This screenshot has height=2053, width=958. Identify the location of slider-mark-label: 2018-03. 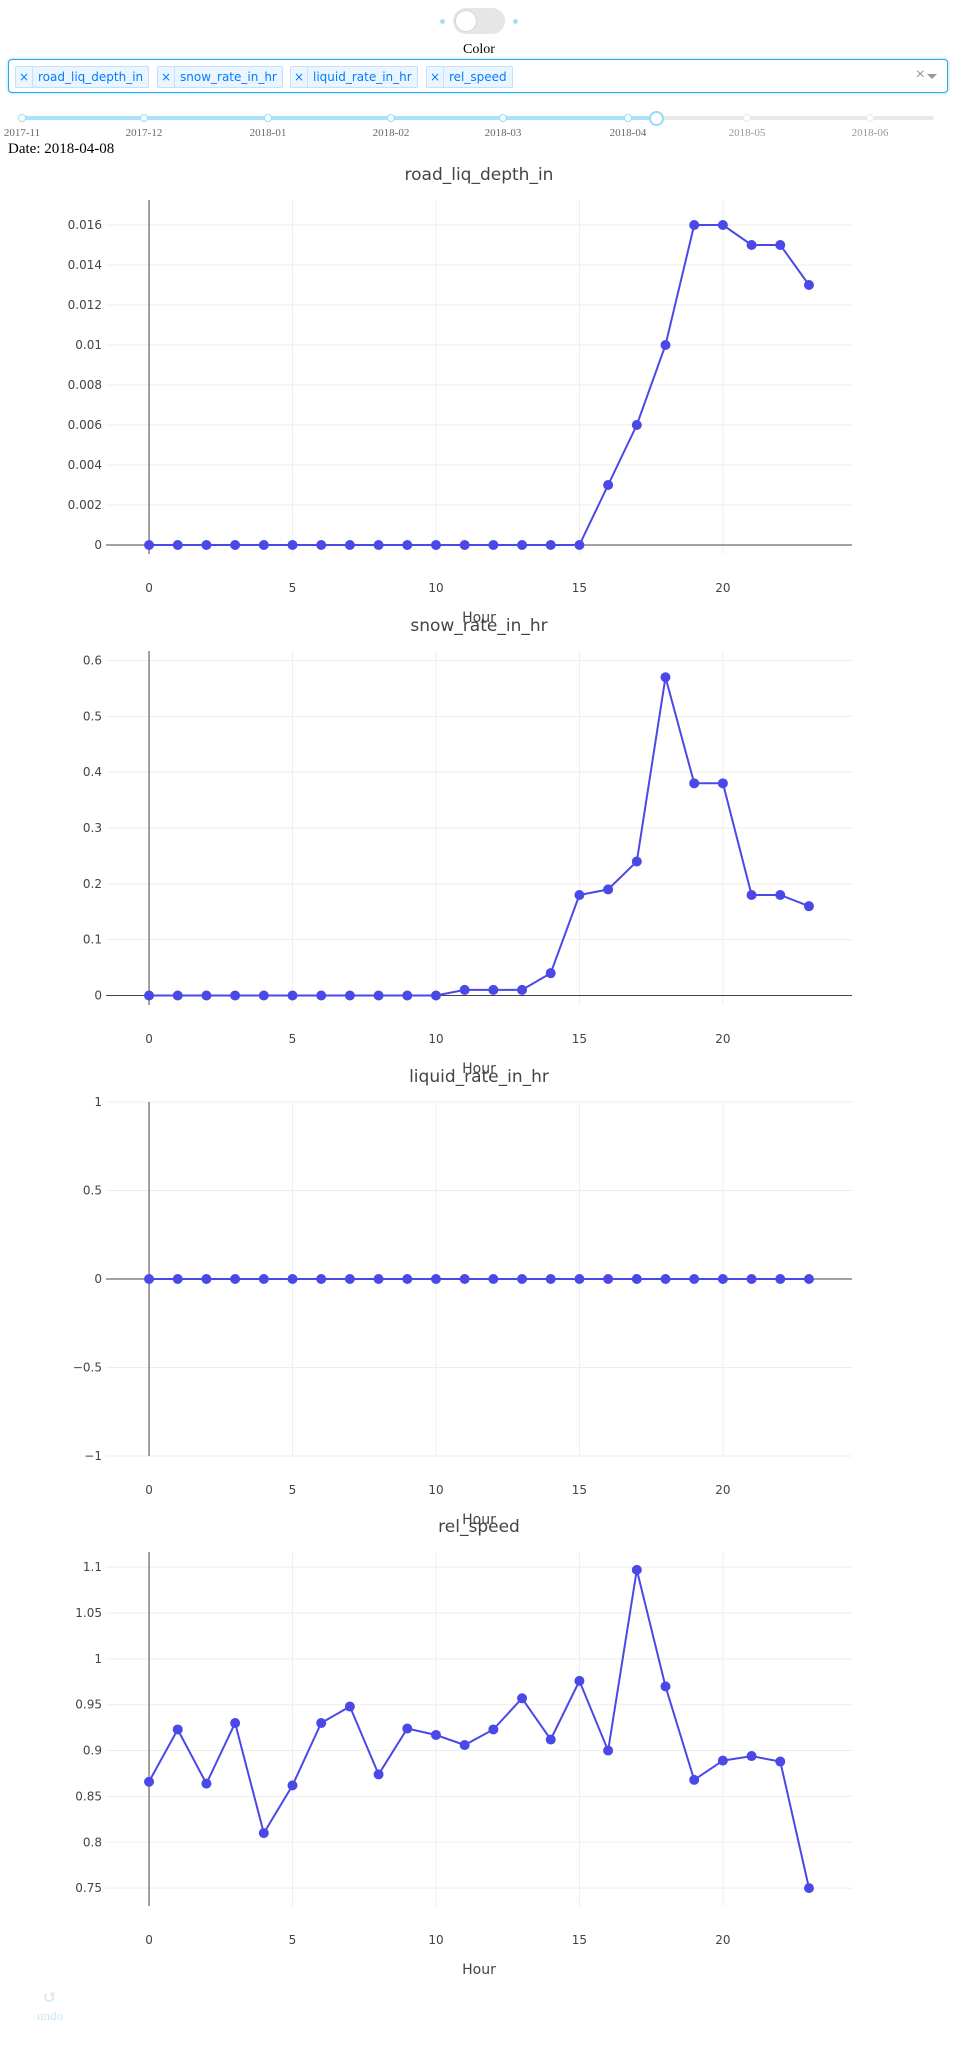
(503, 133).